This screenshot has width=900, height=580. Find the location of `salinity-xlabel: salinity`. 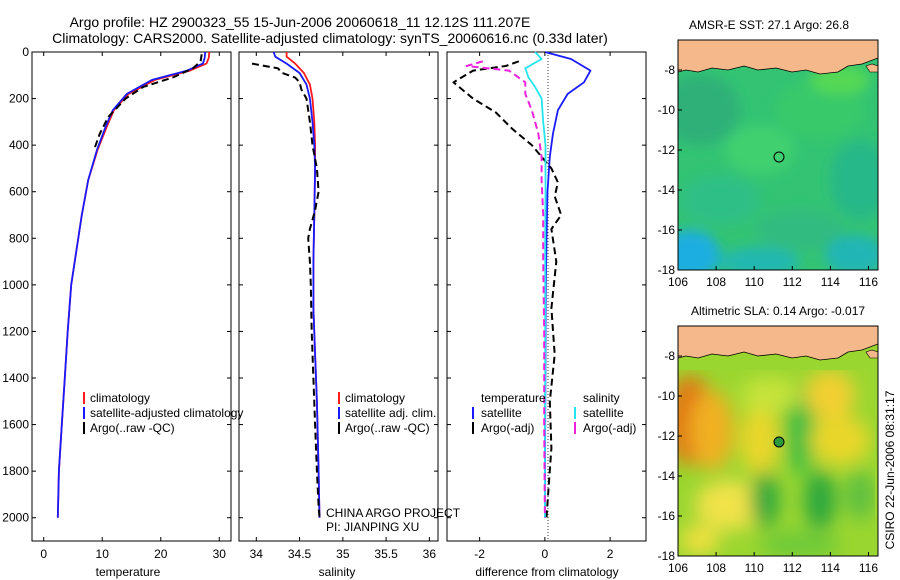

salinity-xlabel: salinity is located at coordinates (337, 572).